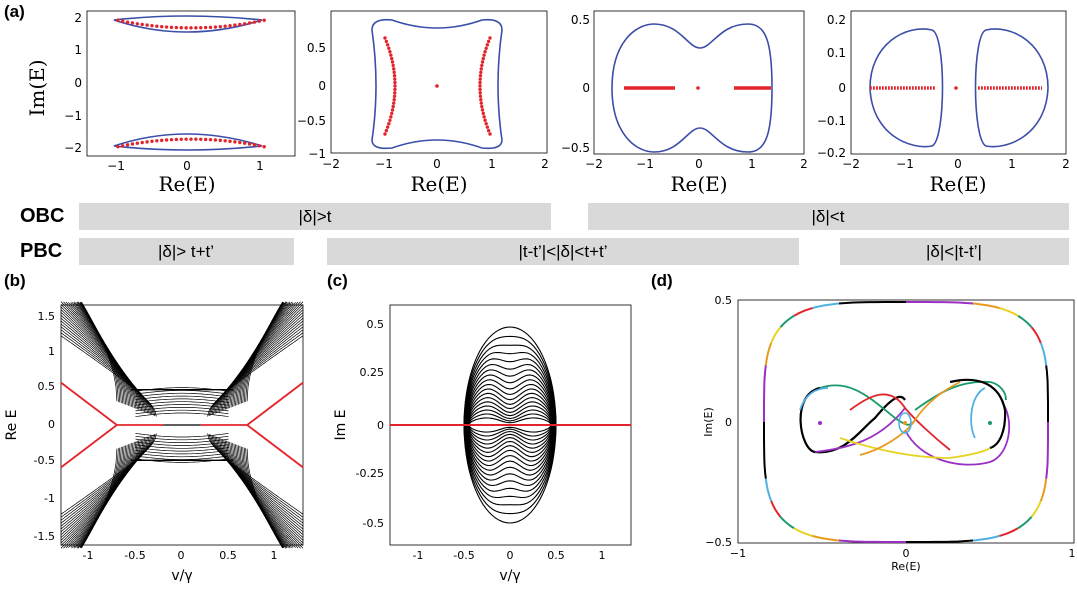 The height and width of the screenshot is (591, 1077). Describe the element at coordinates (47, 386) in the screenshot. I see `b-ytick: 0.5` at that location.